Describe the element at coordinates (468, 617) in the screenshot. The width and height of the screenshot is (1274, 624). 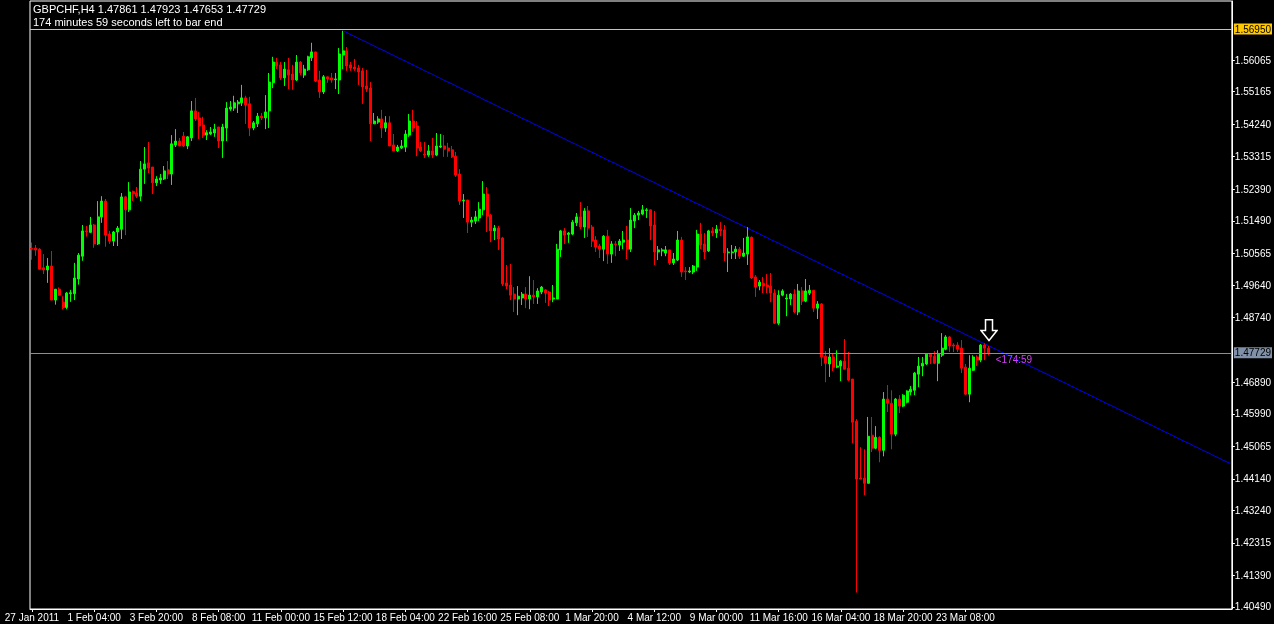
I see `x-tick-label: 22 Feb 16:00` at that location.